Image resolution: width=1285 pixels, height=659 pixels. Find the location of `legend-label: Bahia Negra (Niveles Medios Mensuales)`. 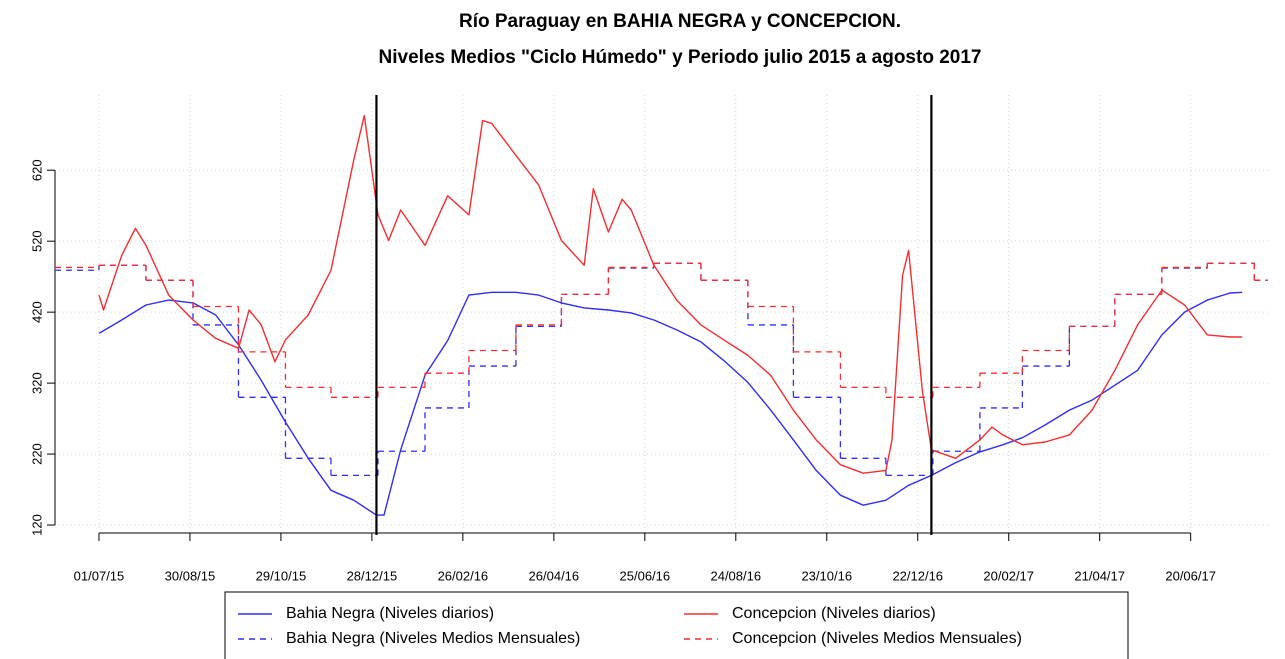

legend-label: Bahia Negra (Niveles Medios Mensuales) is located at coordinates (433, 638).